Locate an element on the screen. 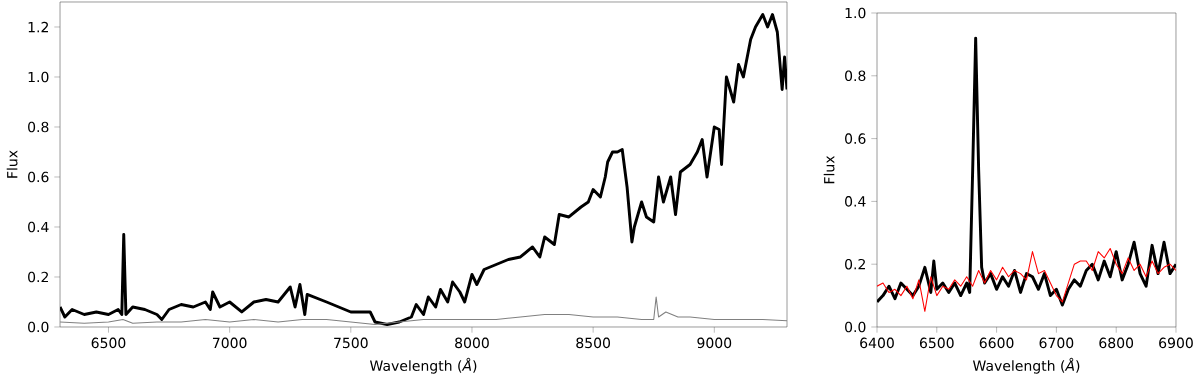 The image size is (1200, 378). x-tick-label: 6700 is located at coordinates (1056, 343).